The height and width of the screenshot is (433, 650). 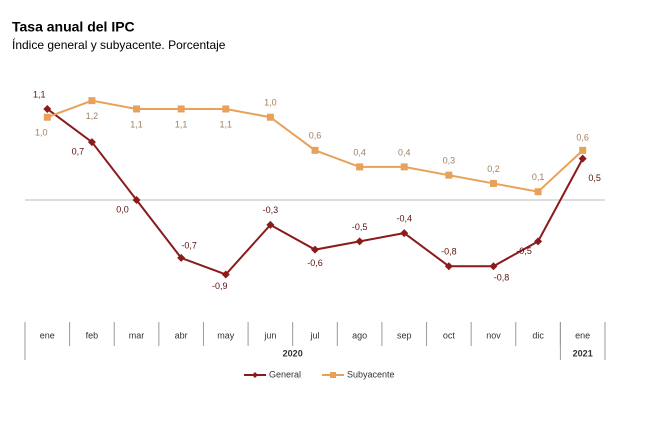 What do you see at coordinates (269, 335) in the screenshot?
I see `x-tick-label: jun` at bounding box center [269, 335].